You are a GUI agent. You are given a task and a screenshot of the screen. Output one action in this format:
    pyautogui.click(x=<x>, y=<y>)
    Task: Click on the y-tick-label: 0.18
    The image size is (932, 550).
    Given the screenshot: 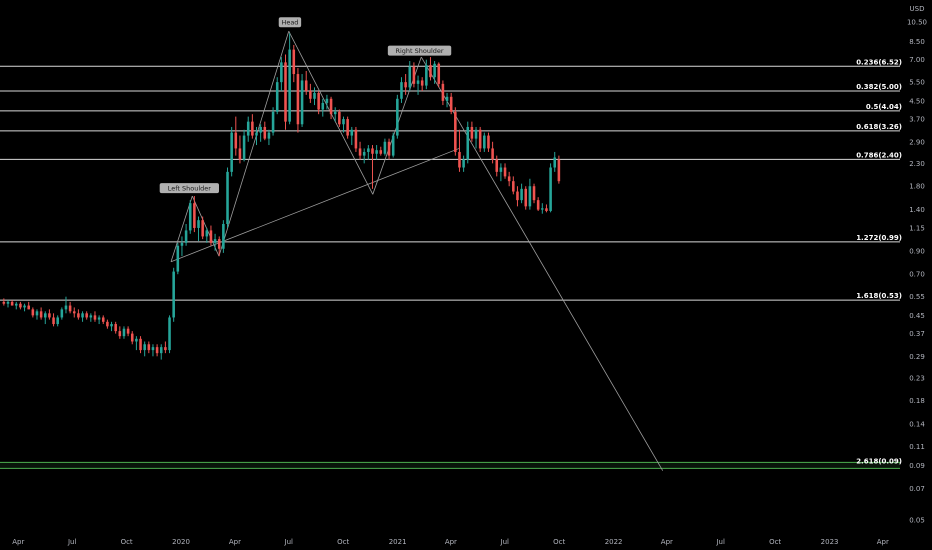 What is the action you would take?
    pyautogui.click(x=917, y=401)
    